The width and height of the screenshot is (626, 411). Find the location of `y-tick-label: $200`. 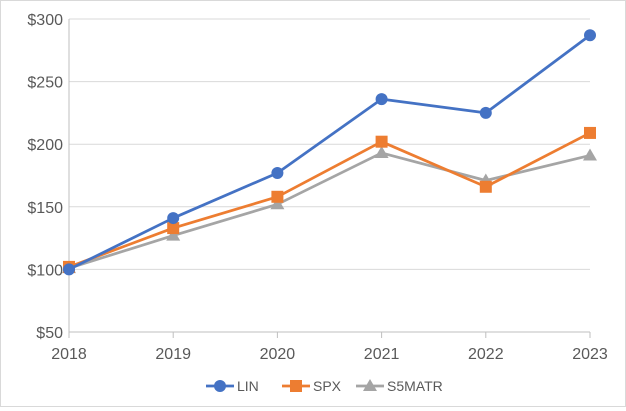

y-tick-label: $200 is located at coordinates (45, 145).